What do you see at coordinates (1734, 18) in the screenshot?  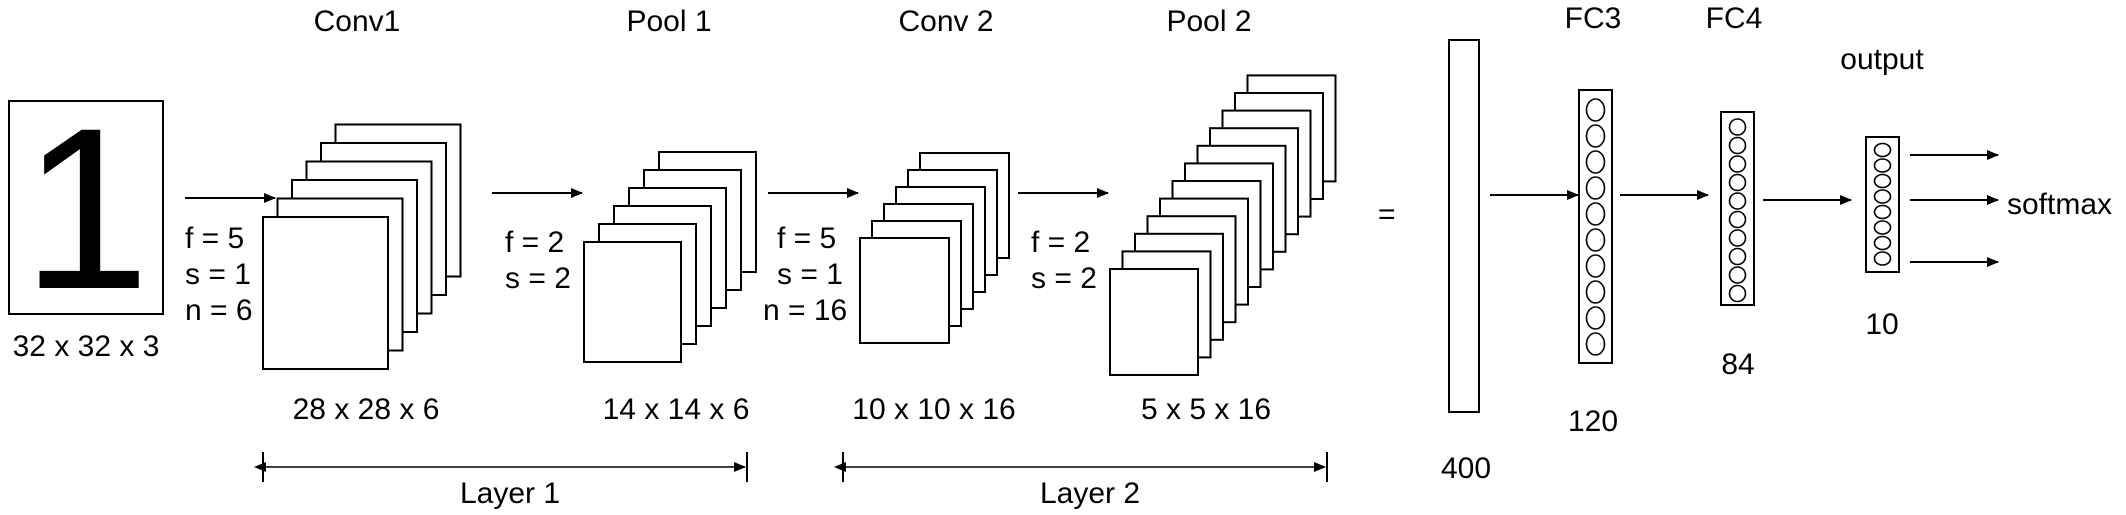 I see `fc4-title: FC4` at bounding box center [1734, 18].